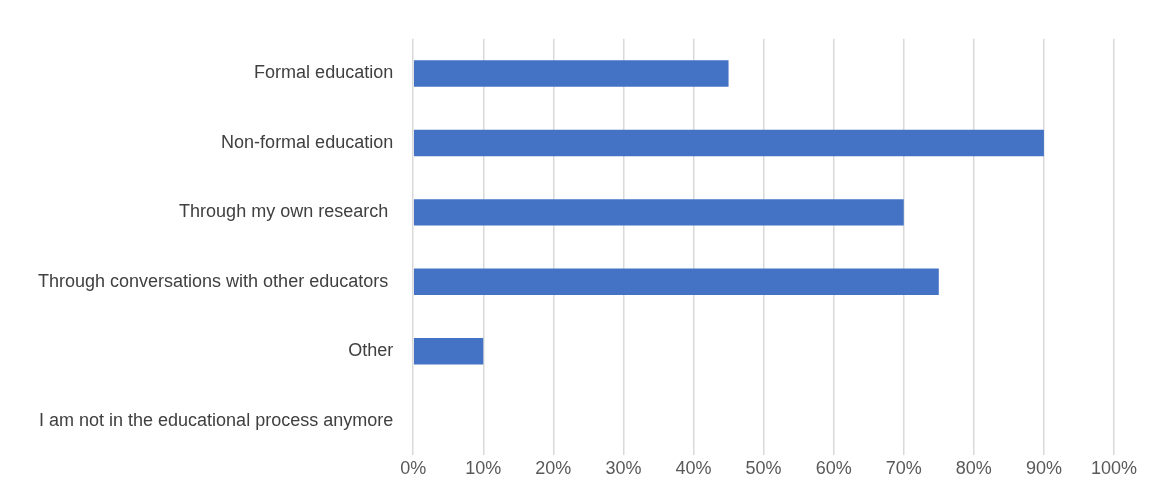 The height and width of the screenshot is (496, 1162). I want to click on x-tick-label: 30%, so click(623, 468).